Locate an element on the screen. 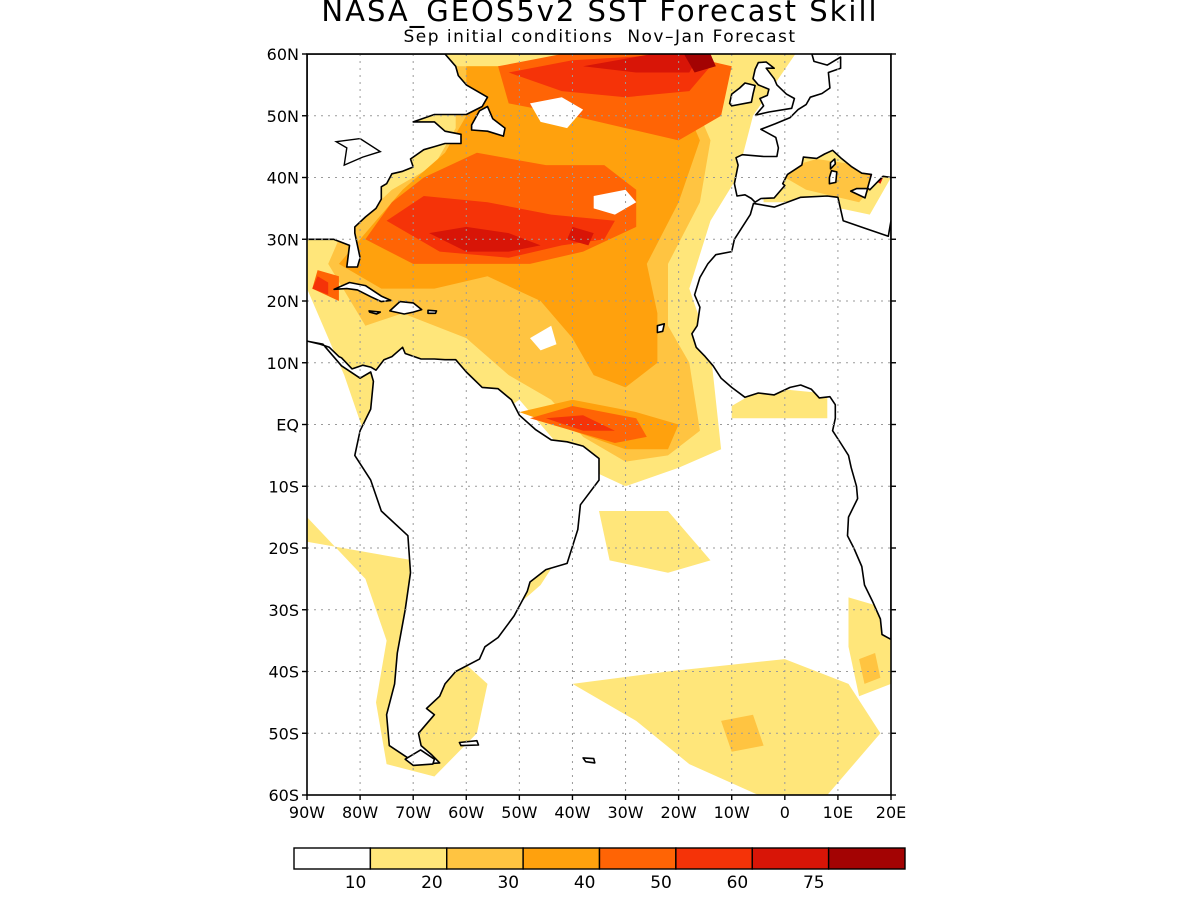  colorbar-label: 20 is located at coordinates (432, 883).